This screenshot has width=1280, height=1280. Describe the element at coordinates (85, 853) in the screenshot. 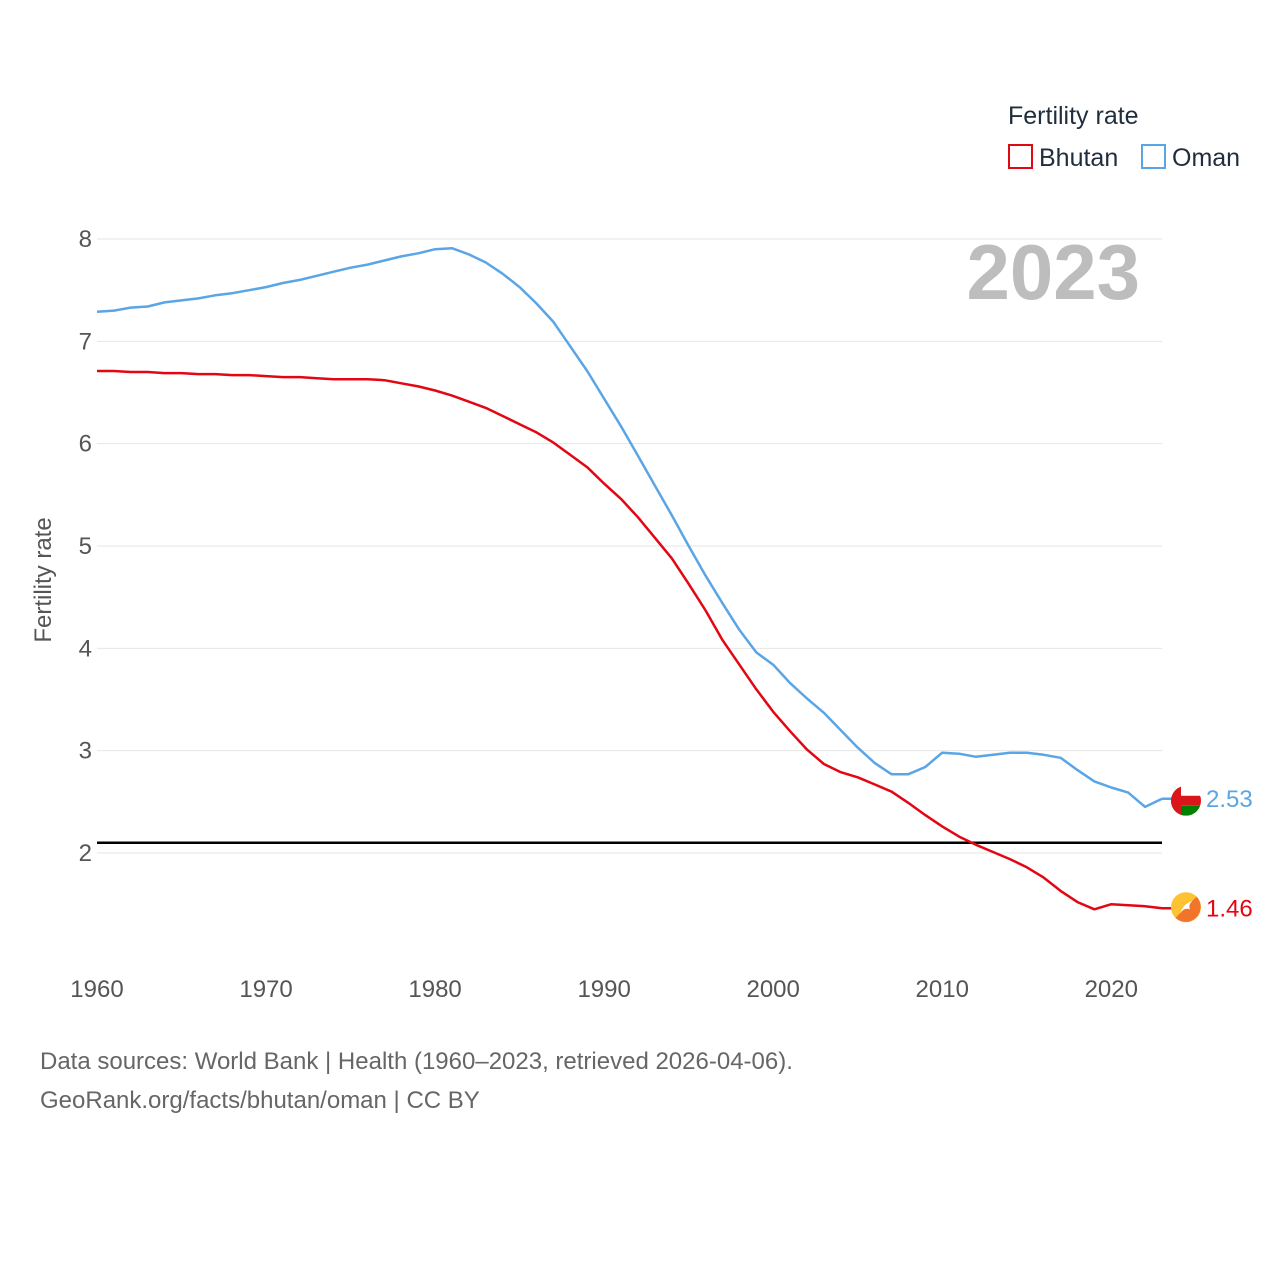

I see `y-tick-label: 2` at that location.